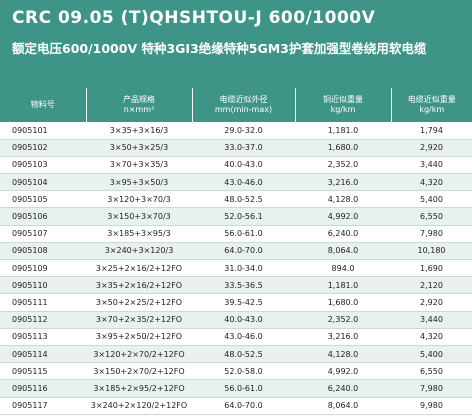 The width and height of the screenshot is (472, 416). Describe the element at coordinates (139, 302) in the screenshot. I see `spec-cell: 3×50+2×25/2+12FO` at that location.